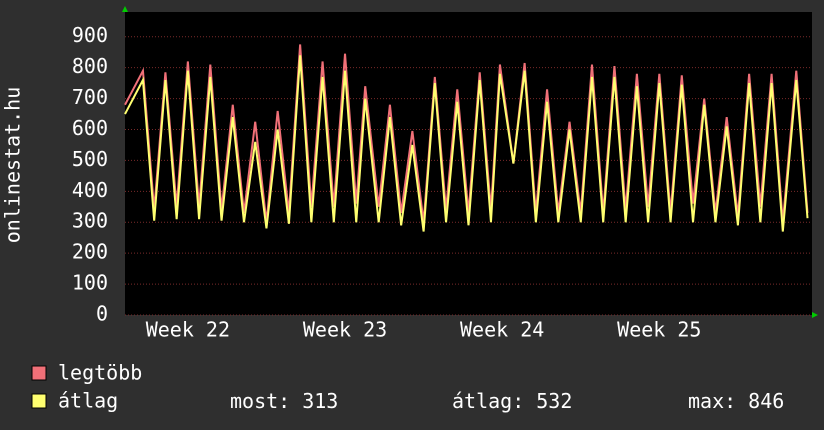  Describe the element at coordinates (100, 373) in the screenshot. I see `legend-label: legtöbb` at that location.